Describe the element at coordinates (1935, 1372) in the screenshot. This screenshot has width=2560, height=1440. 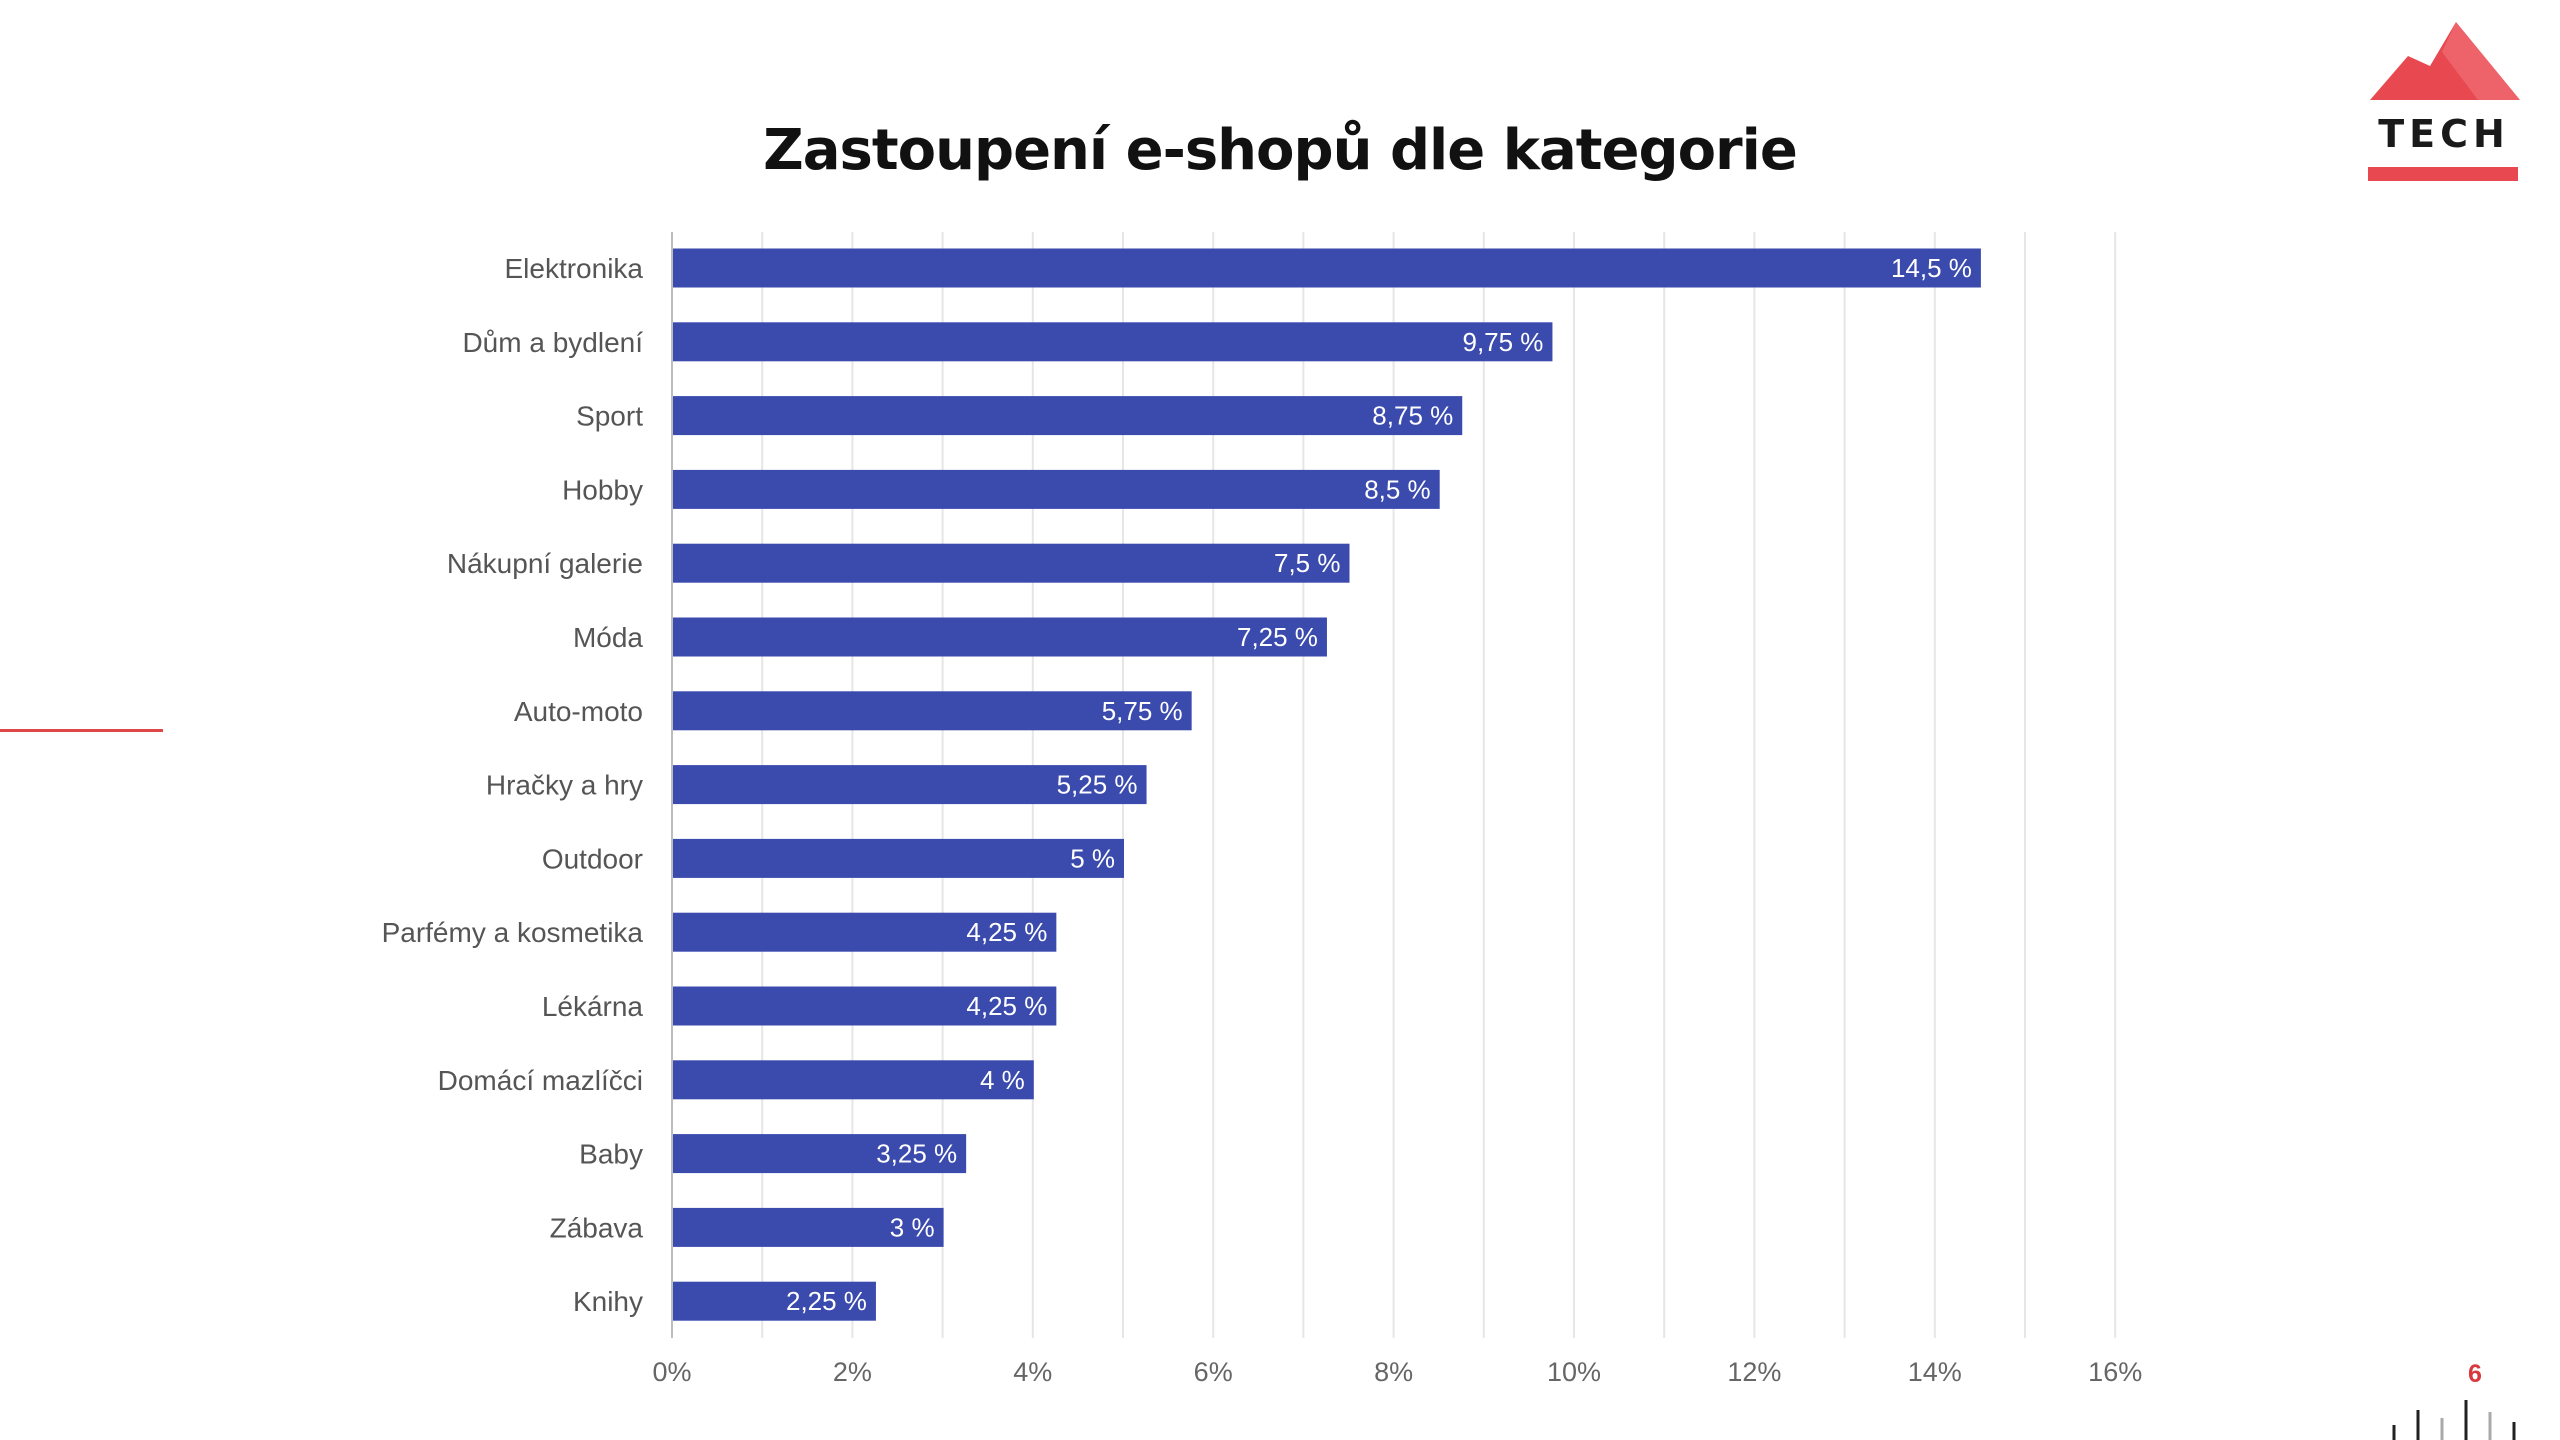
I see `x-tick-label: 14%` at that location.